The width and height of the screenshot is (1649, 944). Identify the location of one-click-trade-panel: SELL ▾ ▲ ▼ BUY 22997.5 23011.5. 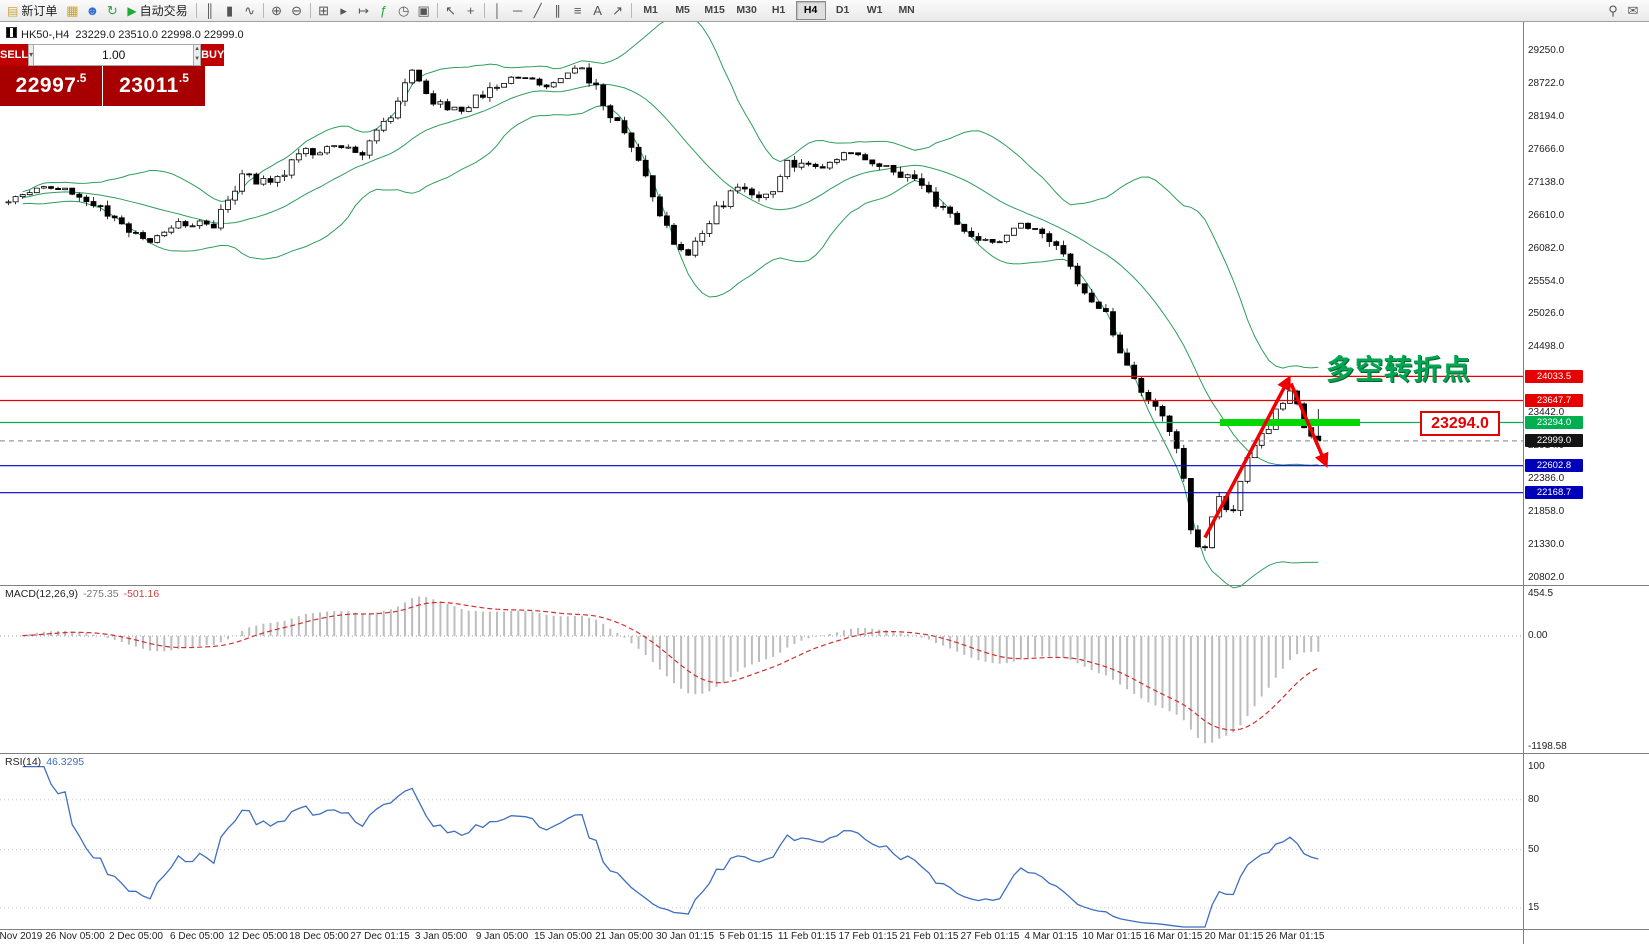
(112, 75).